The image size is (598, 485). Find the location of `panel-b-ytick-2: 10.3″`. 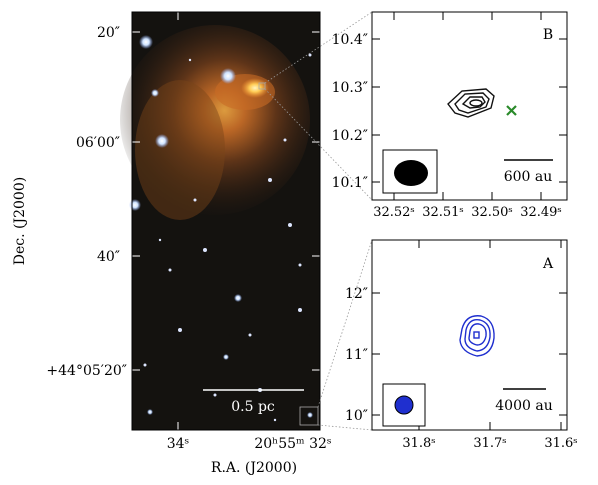

panel-b-ytick-2: 10.3″ is located at coordinates (350, 88).